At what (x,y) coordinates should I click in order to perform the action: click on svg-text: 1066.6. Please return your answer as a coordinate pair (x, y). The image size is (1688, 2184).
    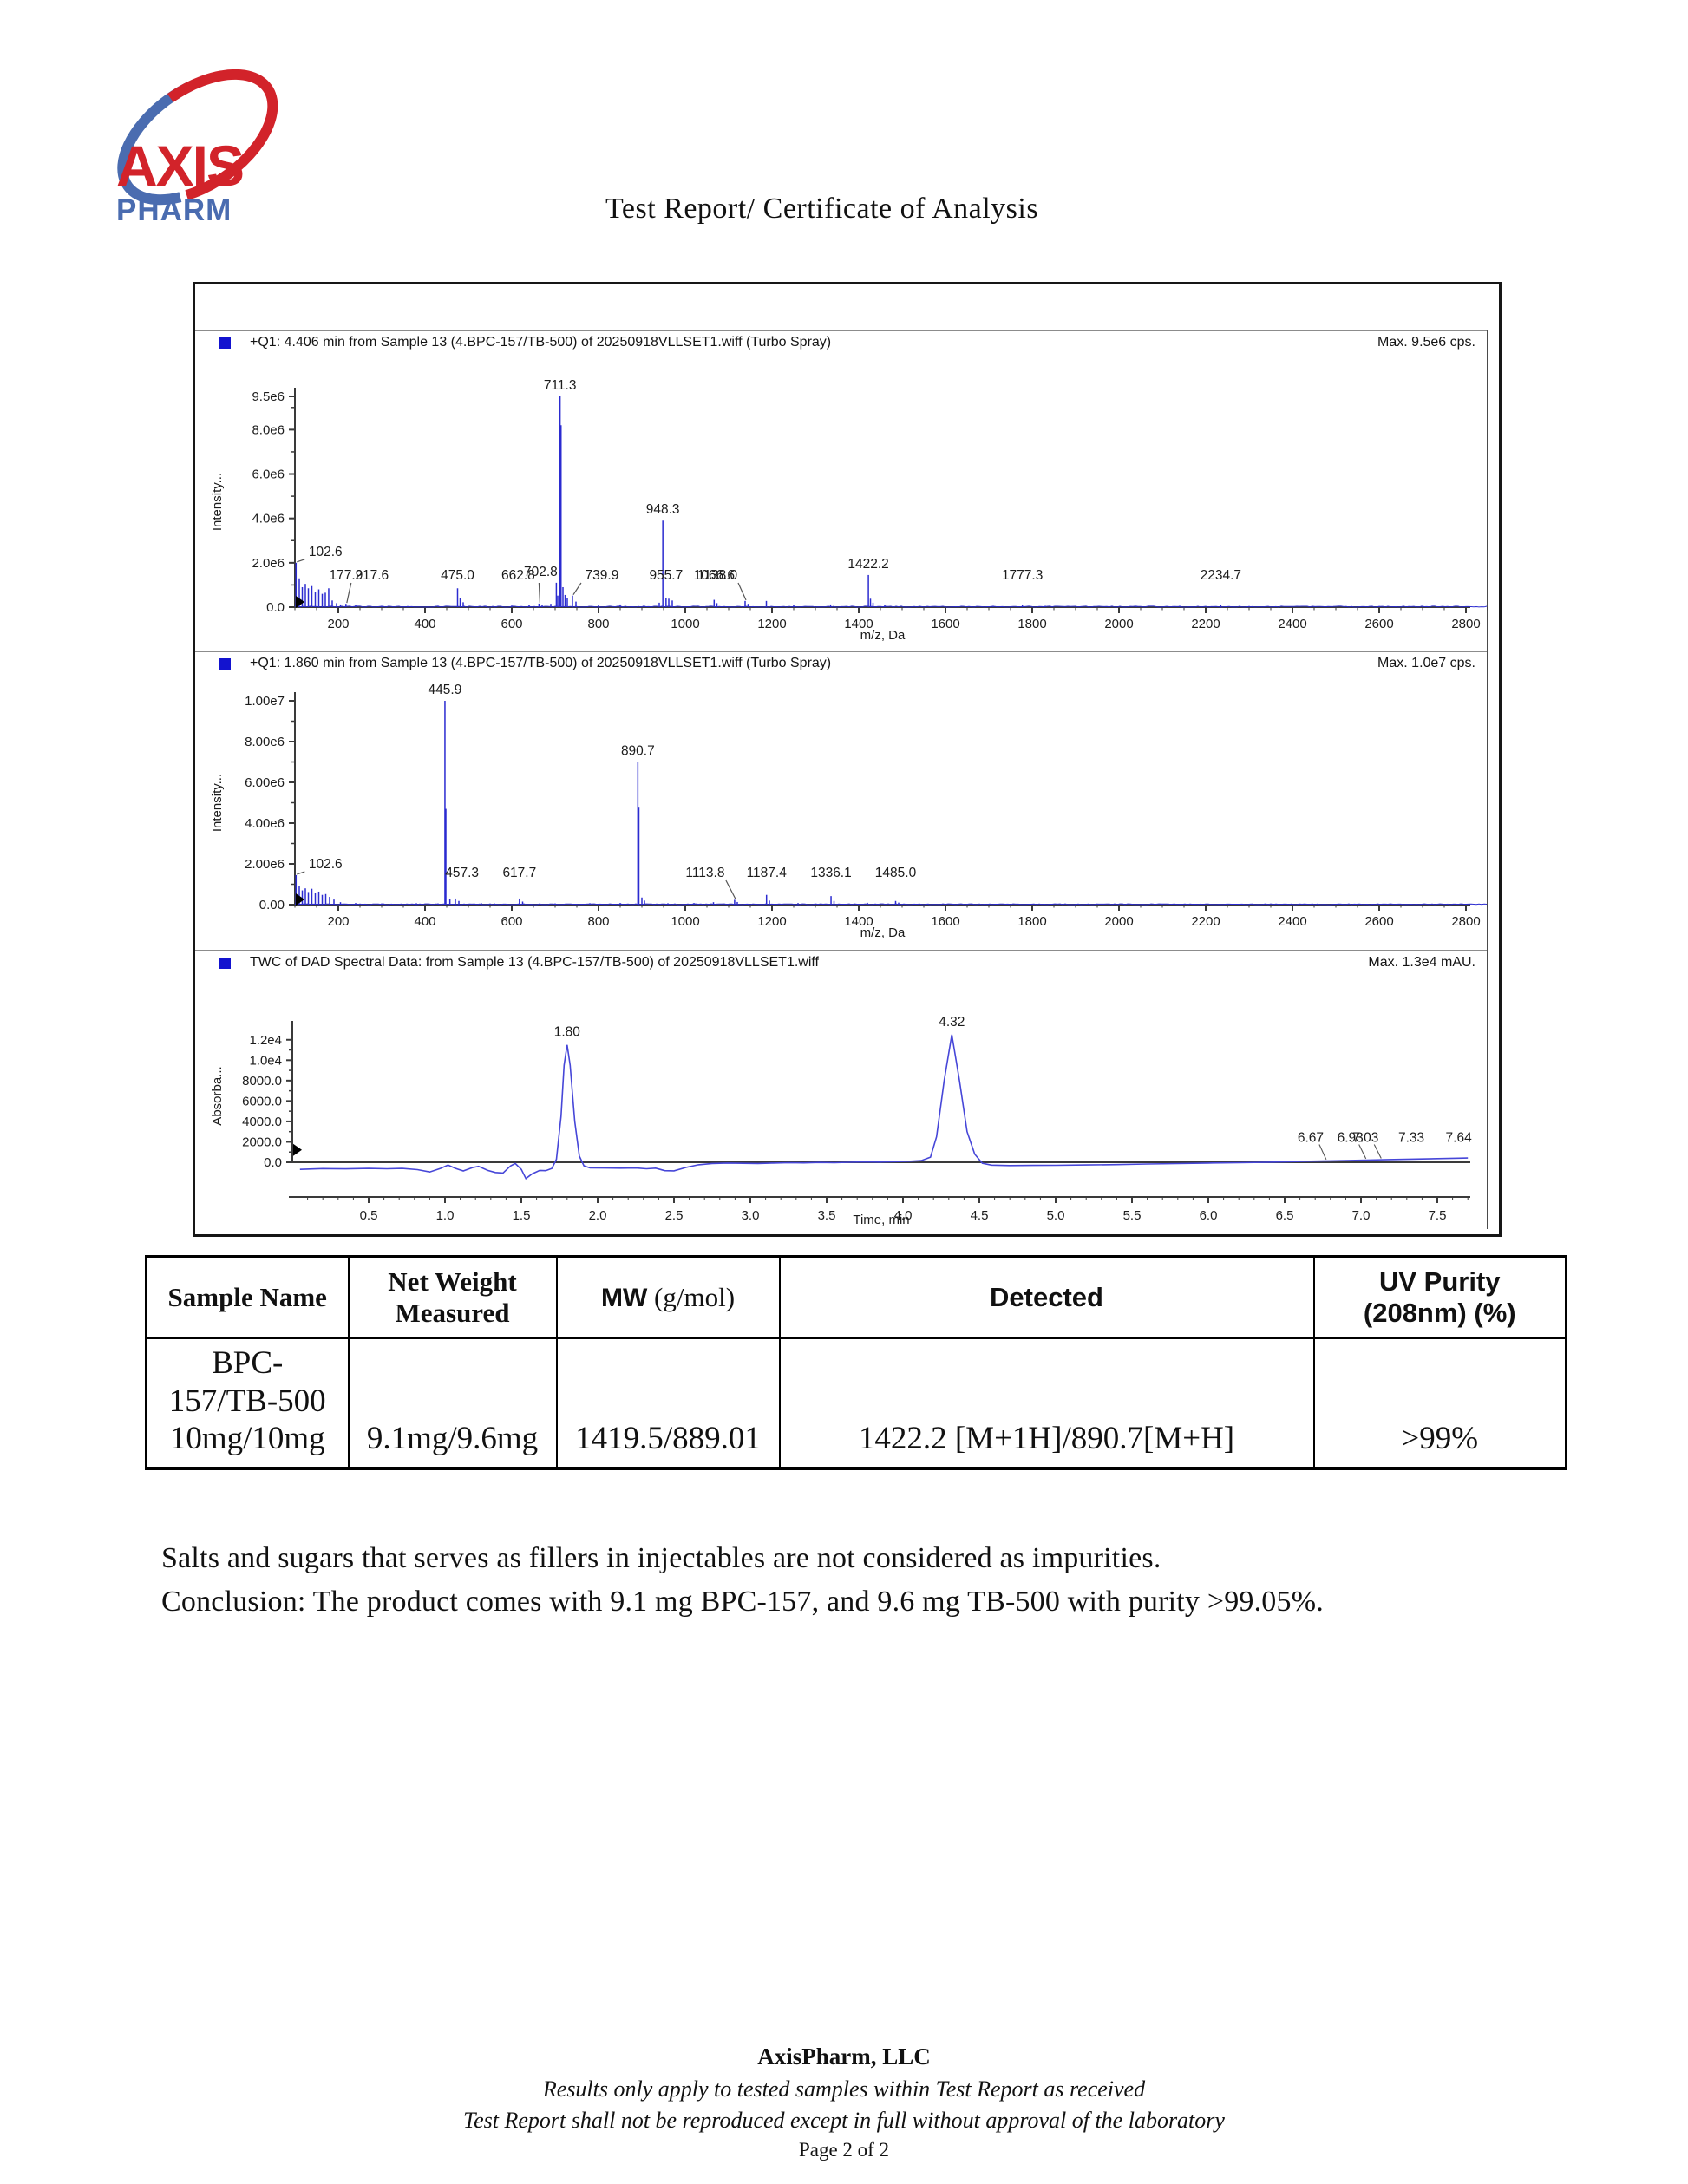
    Looking at the image, I should click on (714, 575).